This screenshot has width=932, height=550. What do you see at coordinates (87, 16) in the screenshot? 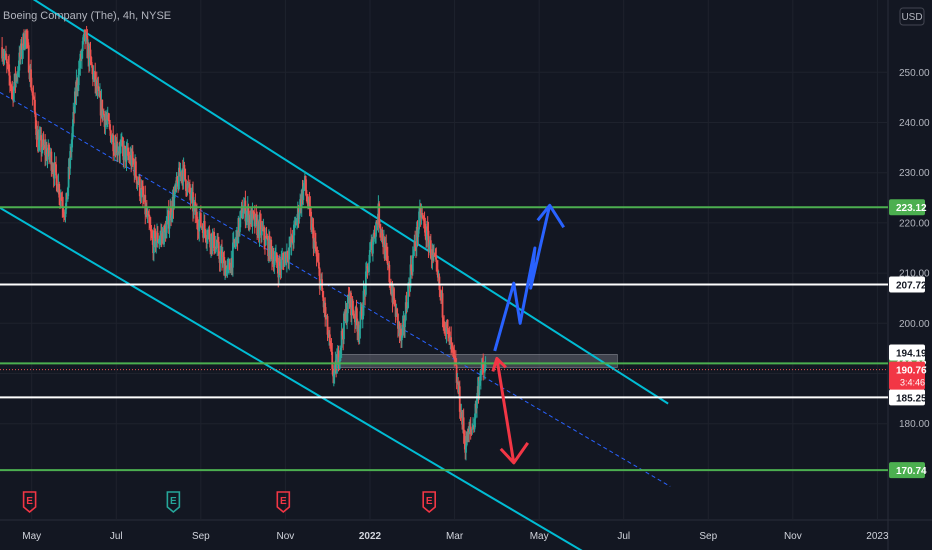
I see `chart-title: Boeing Company (The), 4h, NYSE` at bounding box center [87, 16].